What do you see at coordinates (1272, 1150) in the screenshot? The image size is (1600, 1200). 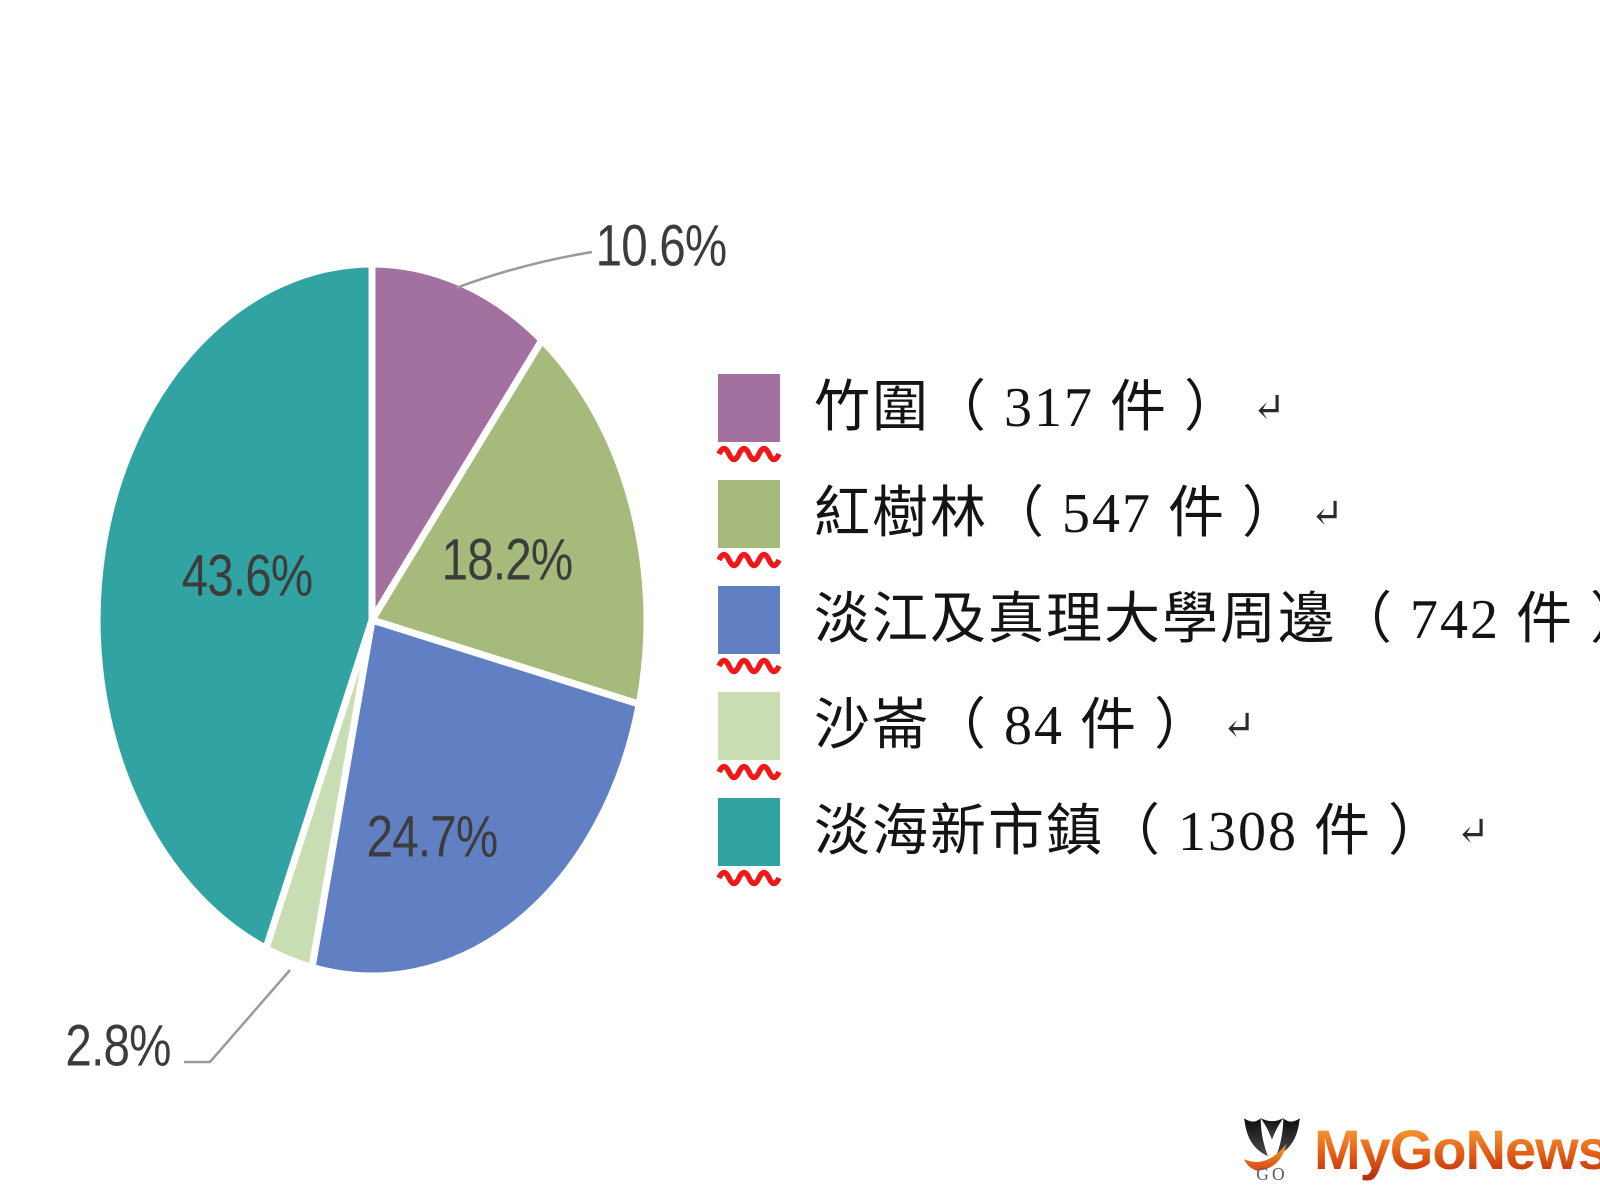 I see `mygonews-mark-icon: GO` at bounding box center [1272, 1150].